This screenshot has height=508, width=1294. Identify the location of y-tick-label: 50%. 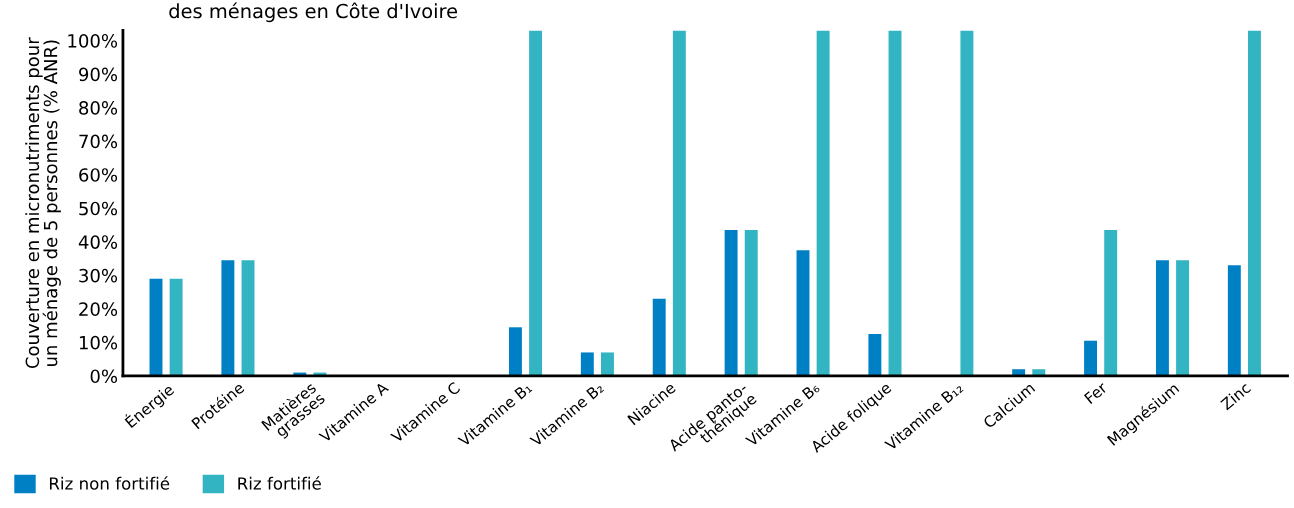
(98, 208).